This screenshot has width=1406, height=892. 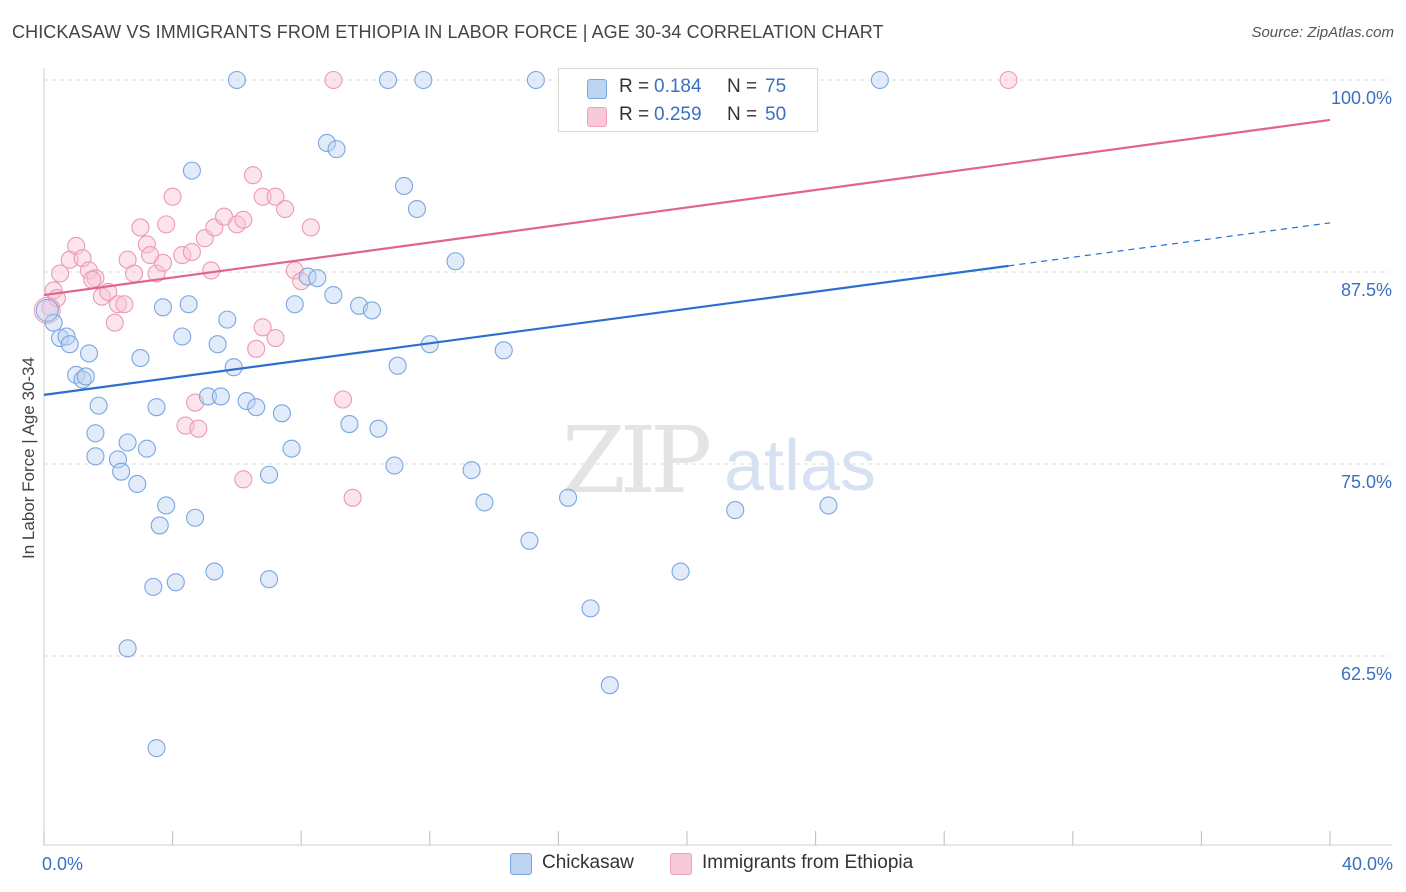 What do you see at coordinates (681, 864) in the screenshot?
I see `bottom-legend-swatch-ethiopia` at bounding box center [681, 864].